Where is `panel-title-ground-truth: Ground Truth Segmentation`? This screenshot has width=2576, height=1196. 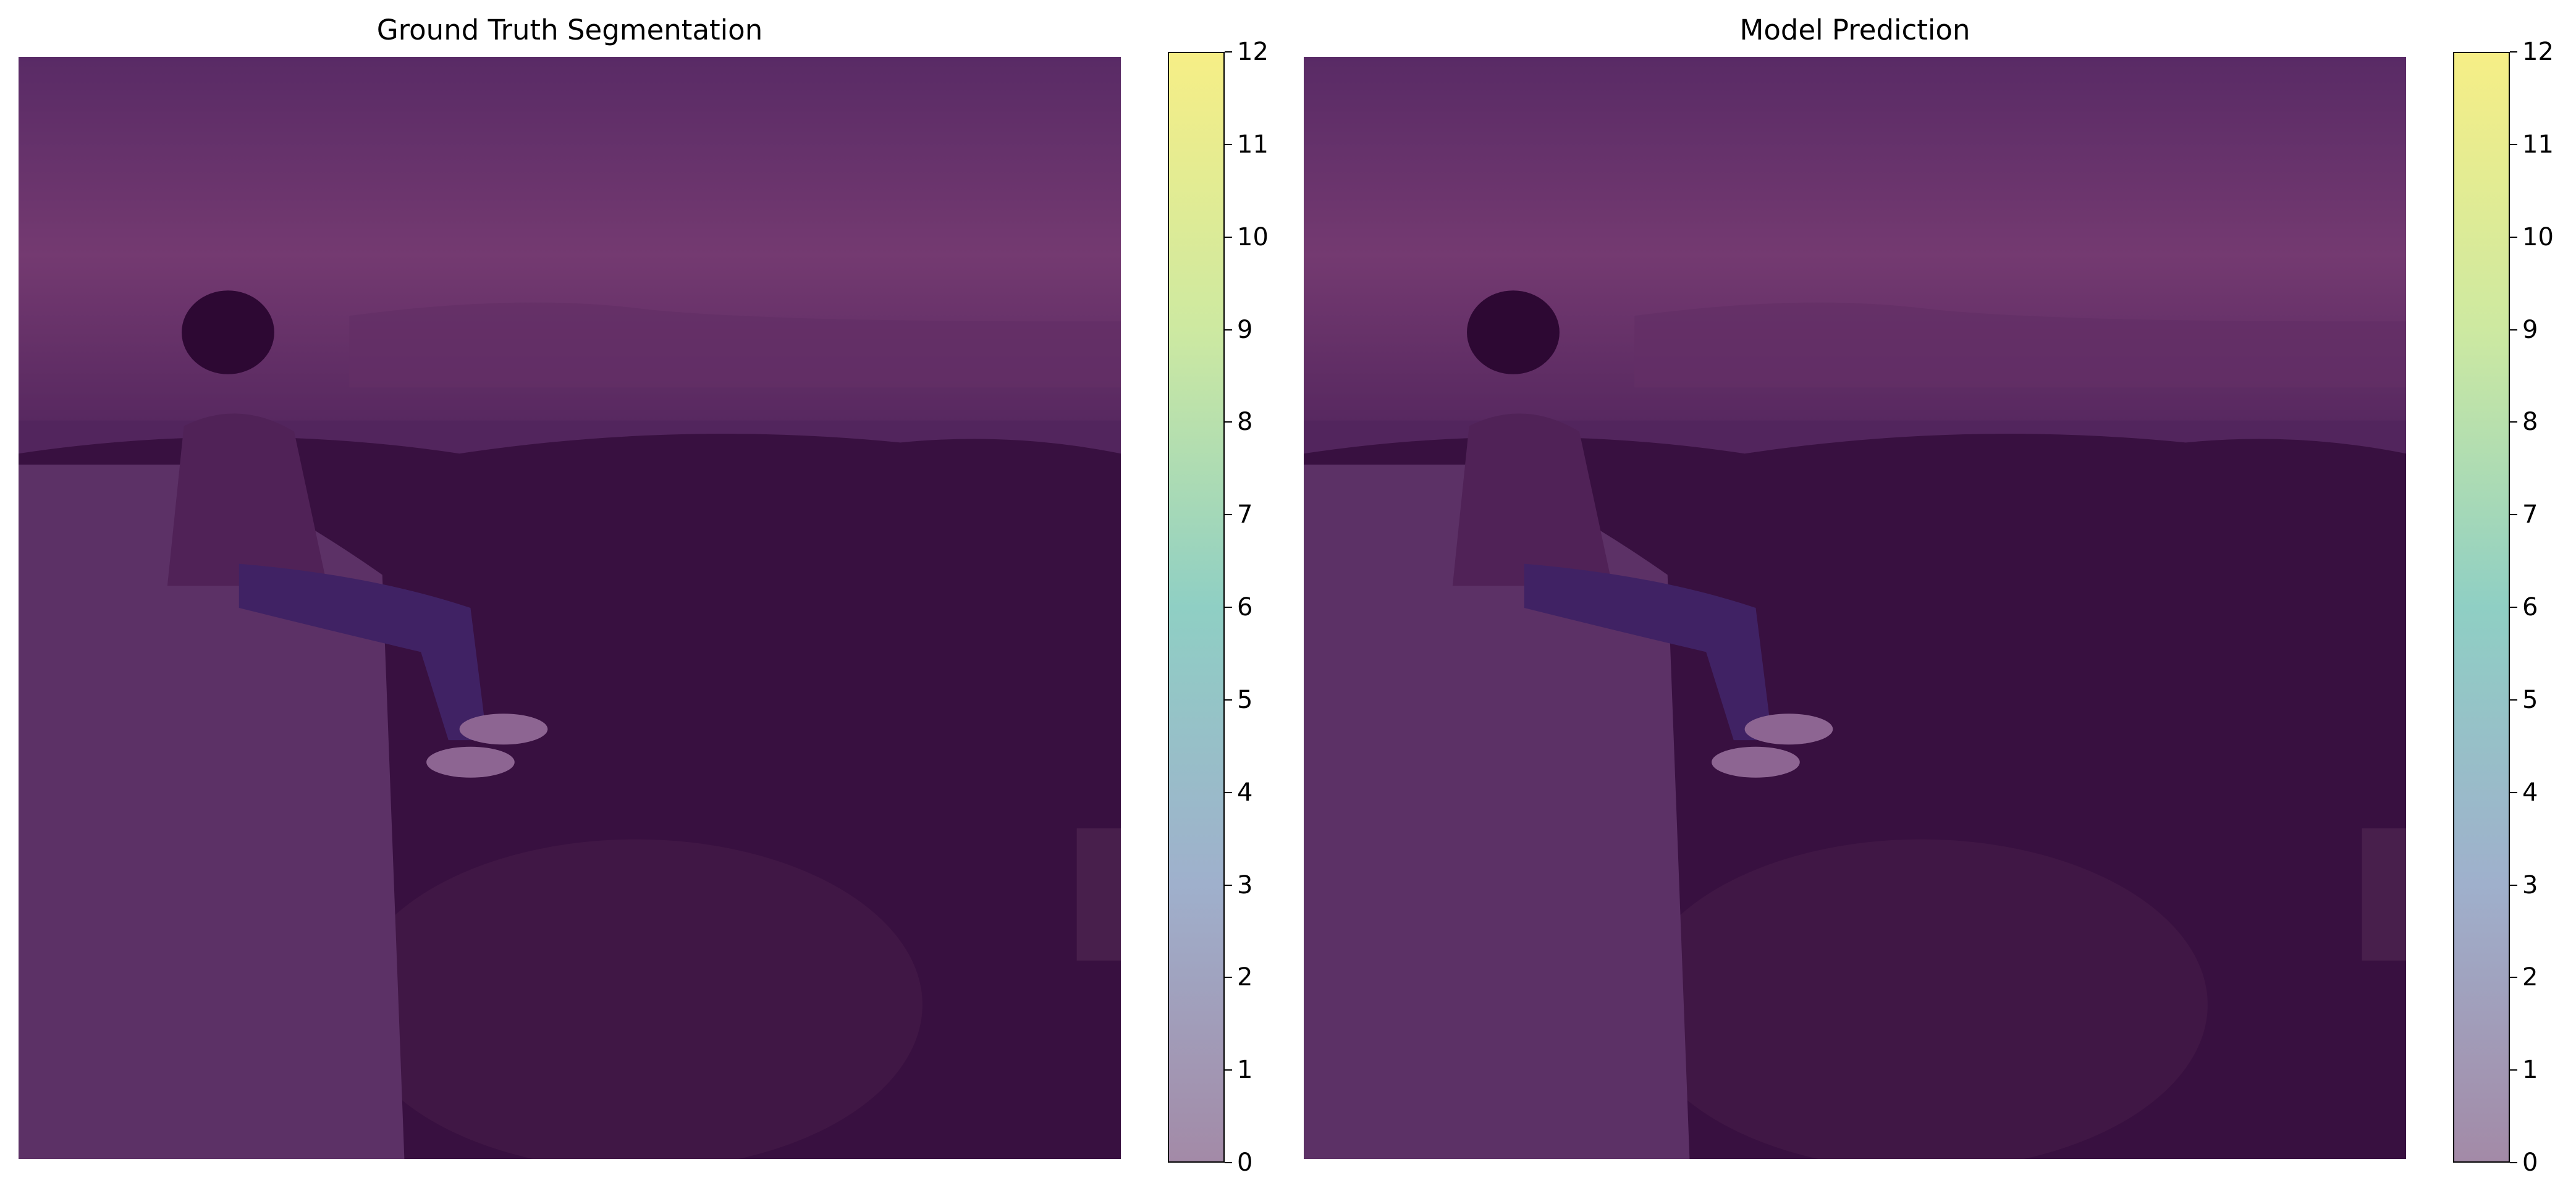 panel-title-ground-truth: Ground Truth Segmentation is located at coordinates (569, 30).